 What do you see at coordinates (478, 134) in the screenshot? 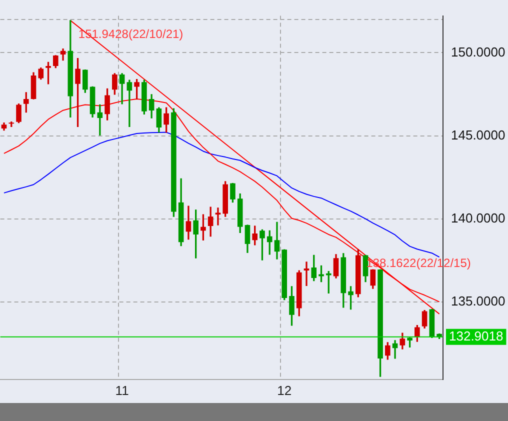
I see `y-tick-label: 145.0000` at bounding box center [478, 134].